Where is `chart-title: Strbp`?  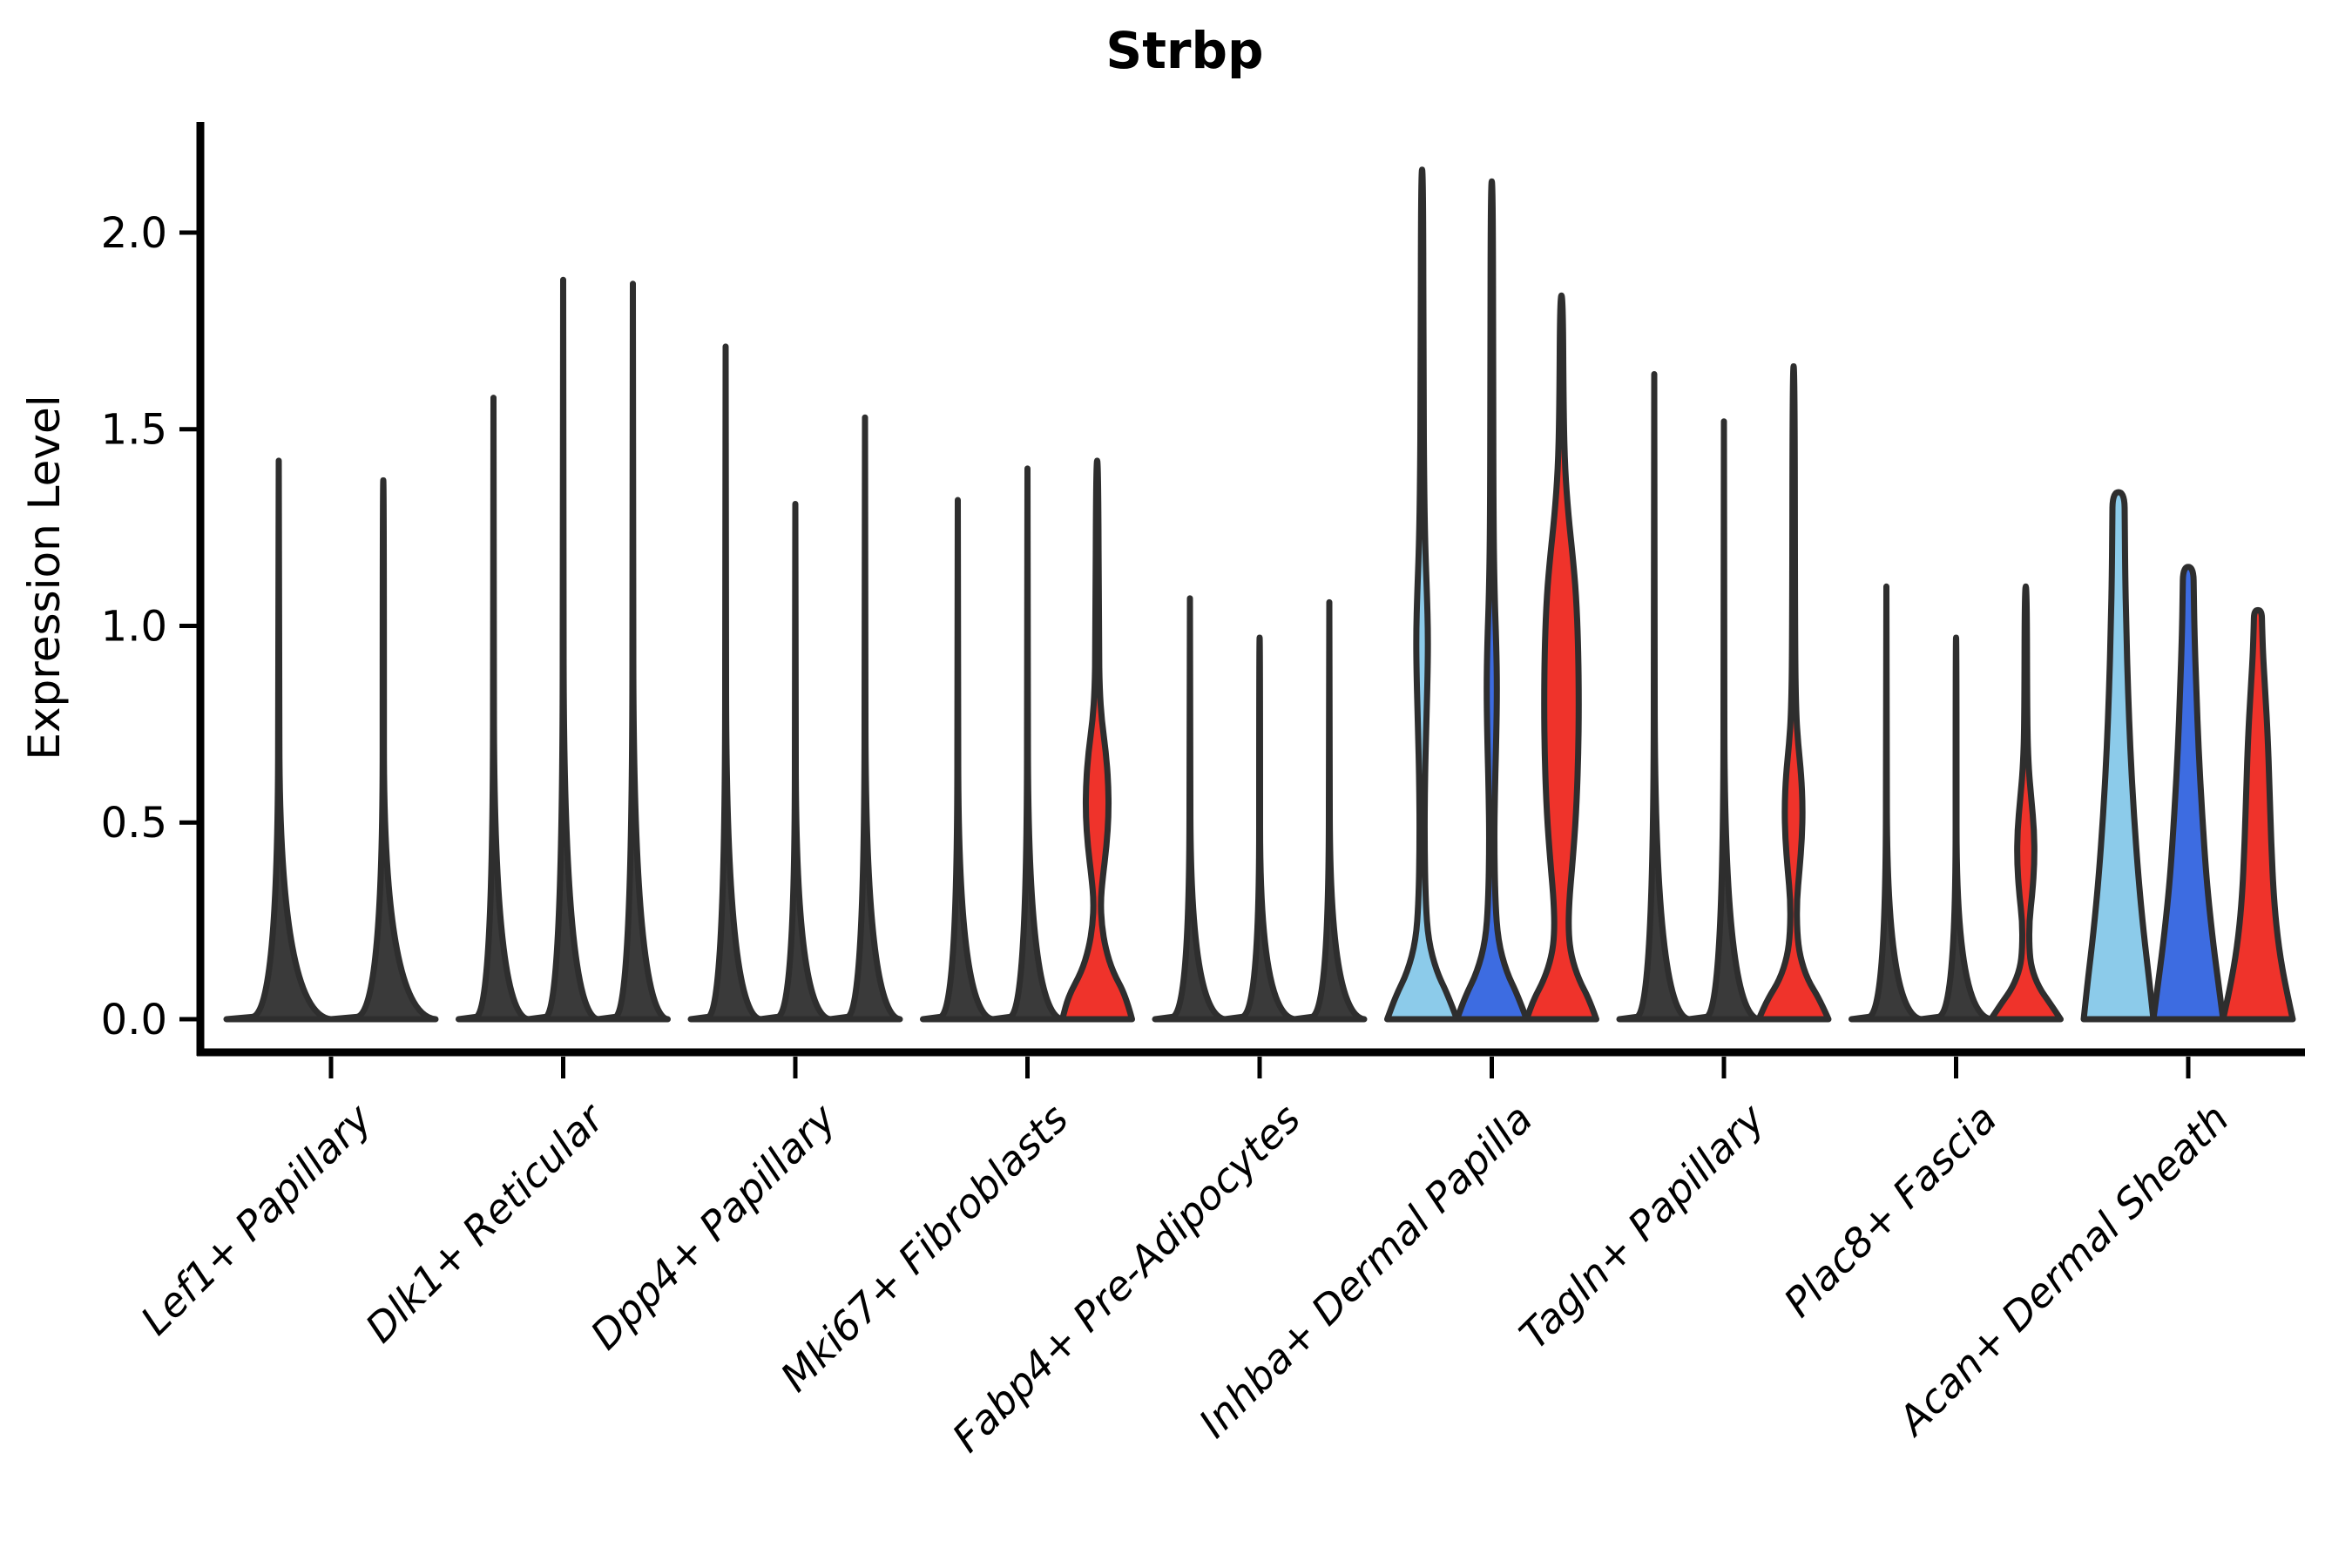
chart-title: Strbp is located at coordinates (1184, 50).